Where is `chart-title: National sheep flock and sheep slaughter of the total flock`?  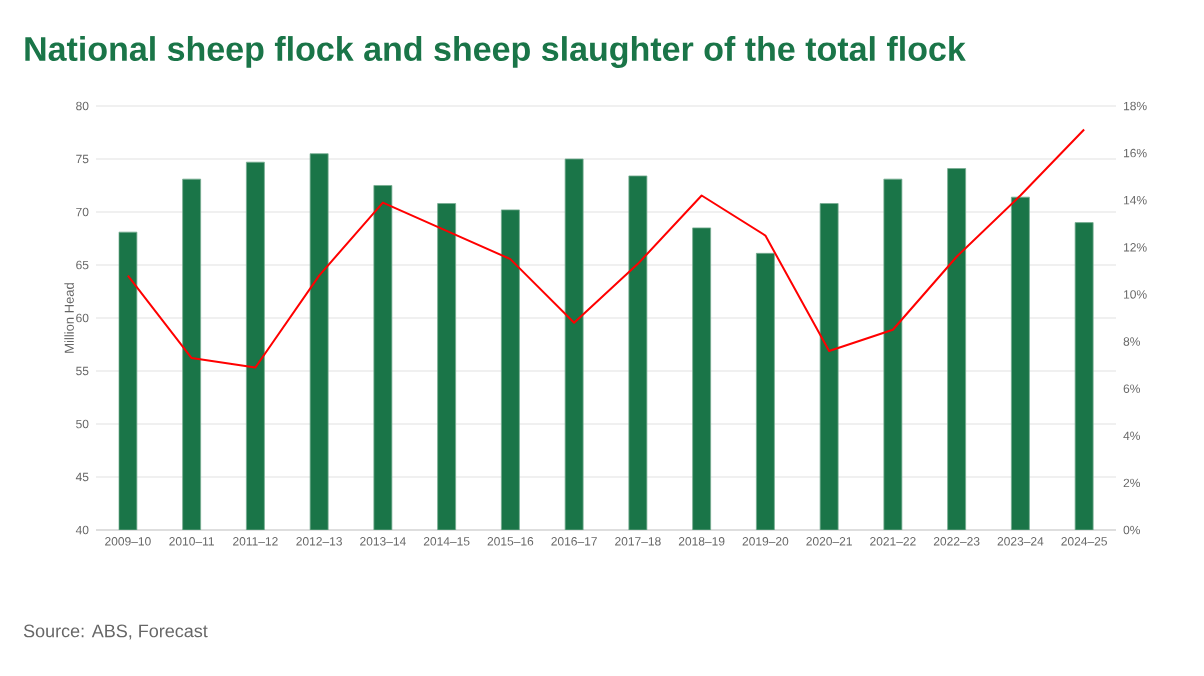
chart-title: National sheep flock and sheep slaughter of the total flock is located at coordinates (495, 52).